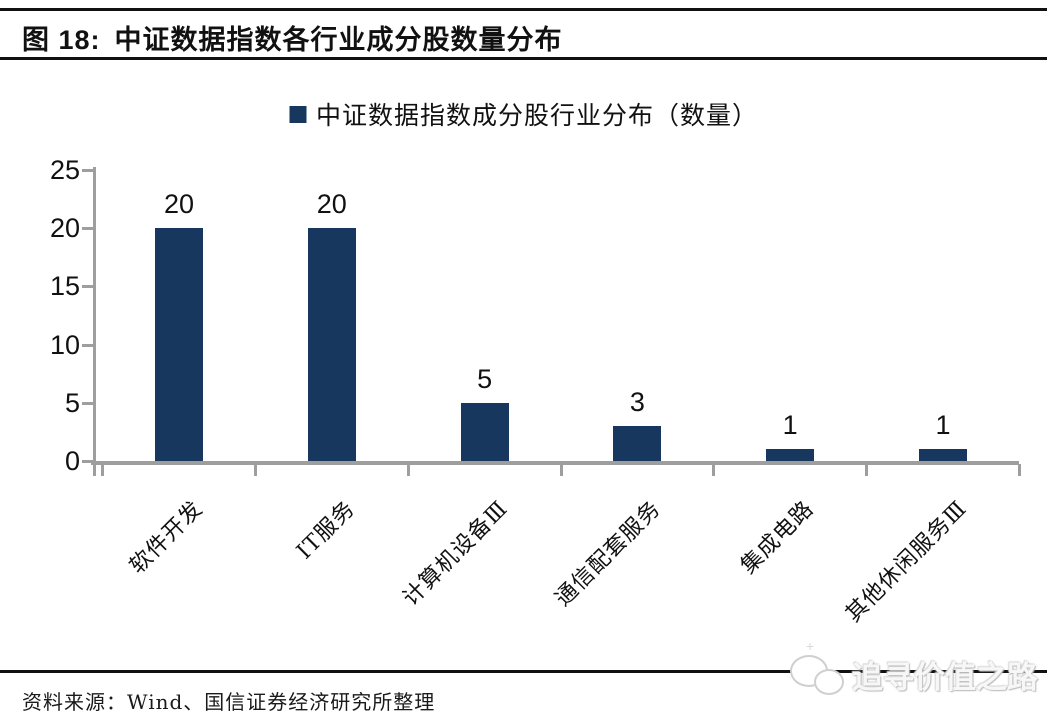 Image resolution: width=1047 pixels, height=722 pixels. What do you see at coordinates (94, 321) in the screenshot?
I see `y-axis-line` at bounding box center [94, 321].